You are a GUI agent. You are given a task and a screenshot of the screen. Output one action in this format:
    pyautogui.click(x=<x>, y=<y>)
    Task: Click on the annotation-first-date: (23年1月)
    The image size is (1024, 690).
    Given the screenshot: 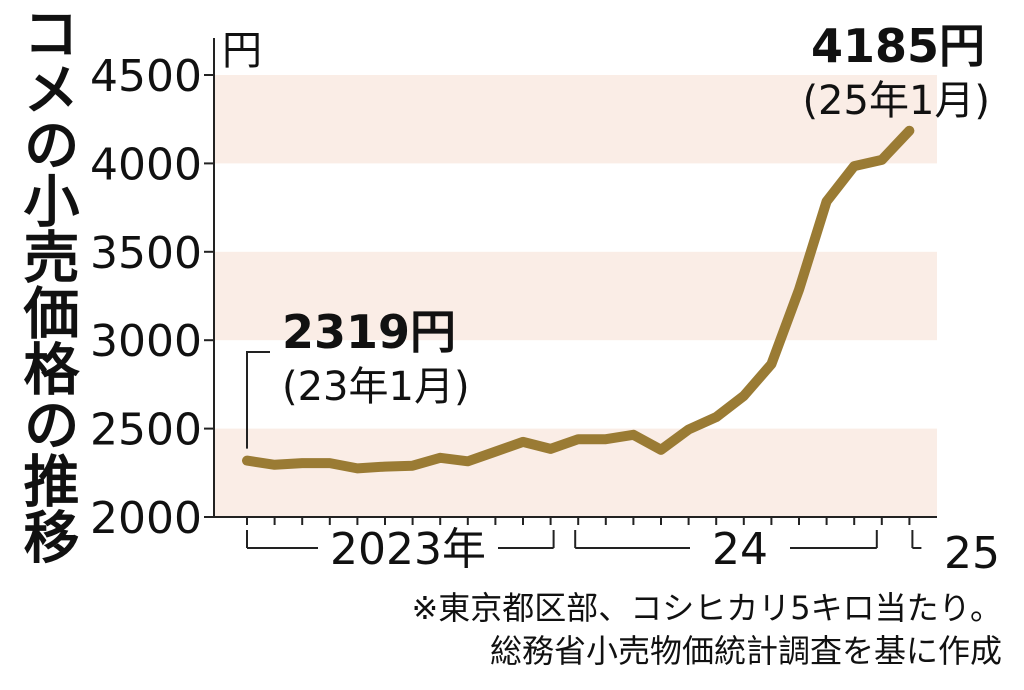 What is the action you would take?
    pyautogui.click(x=376, y=387)
    